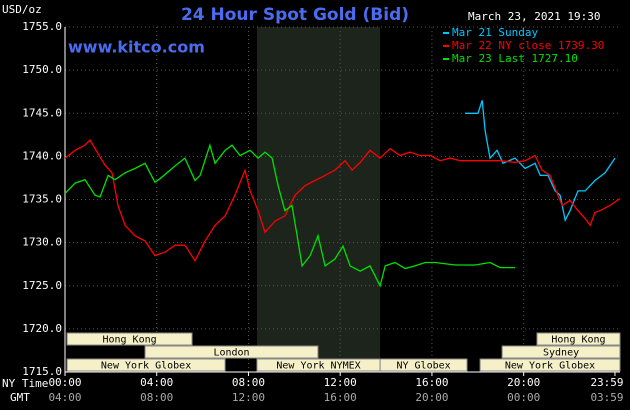  What do you see at coordinates (42, 328) in the screenshot?
I see `y-tick-label: 1720.0` at bounding box center [42, 328].